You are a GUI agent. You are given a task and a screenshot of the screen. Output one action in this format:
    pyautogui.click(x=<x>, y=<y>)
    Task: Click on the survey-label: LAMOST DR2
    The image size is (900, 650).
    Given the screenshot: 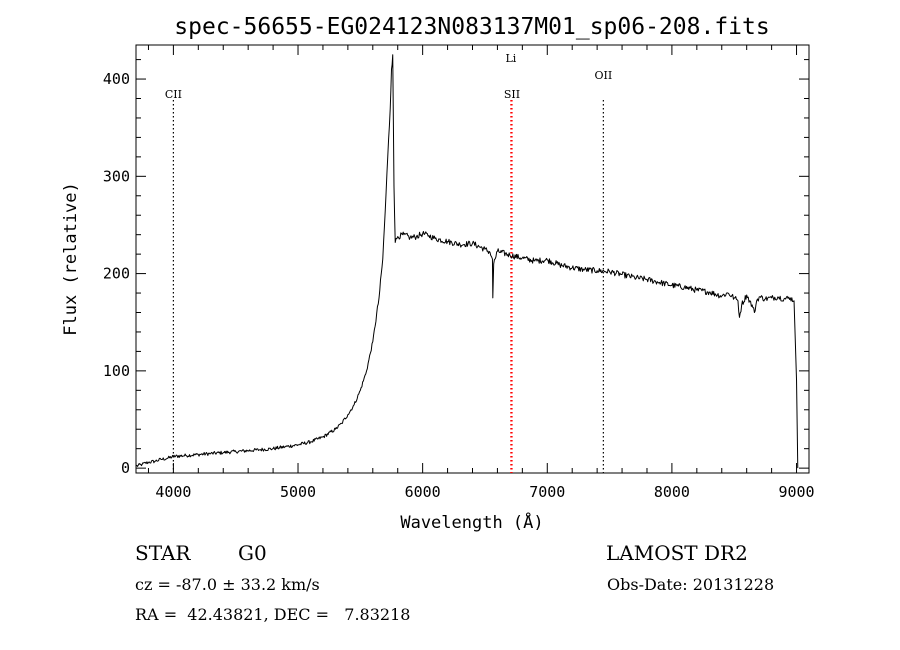 What is the action you would take?
    pyautogui.click(x=677, y=553)
    